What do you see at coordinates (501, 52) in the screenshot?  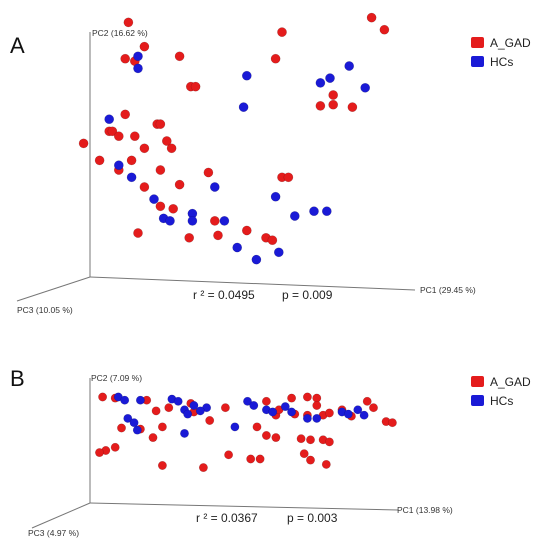 I see `panel-a-legend: A_GAD HCs` at bounding box center [501, 52].